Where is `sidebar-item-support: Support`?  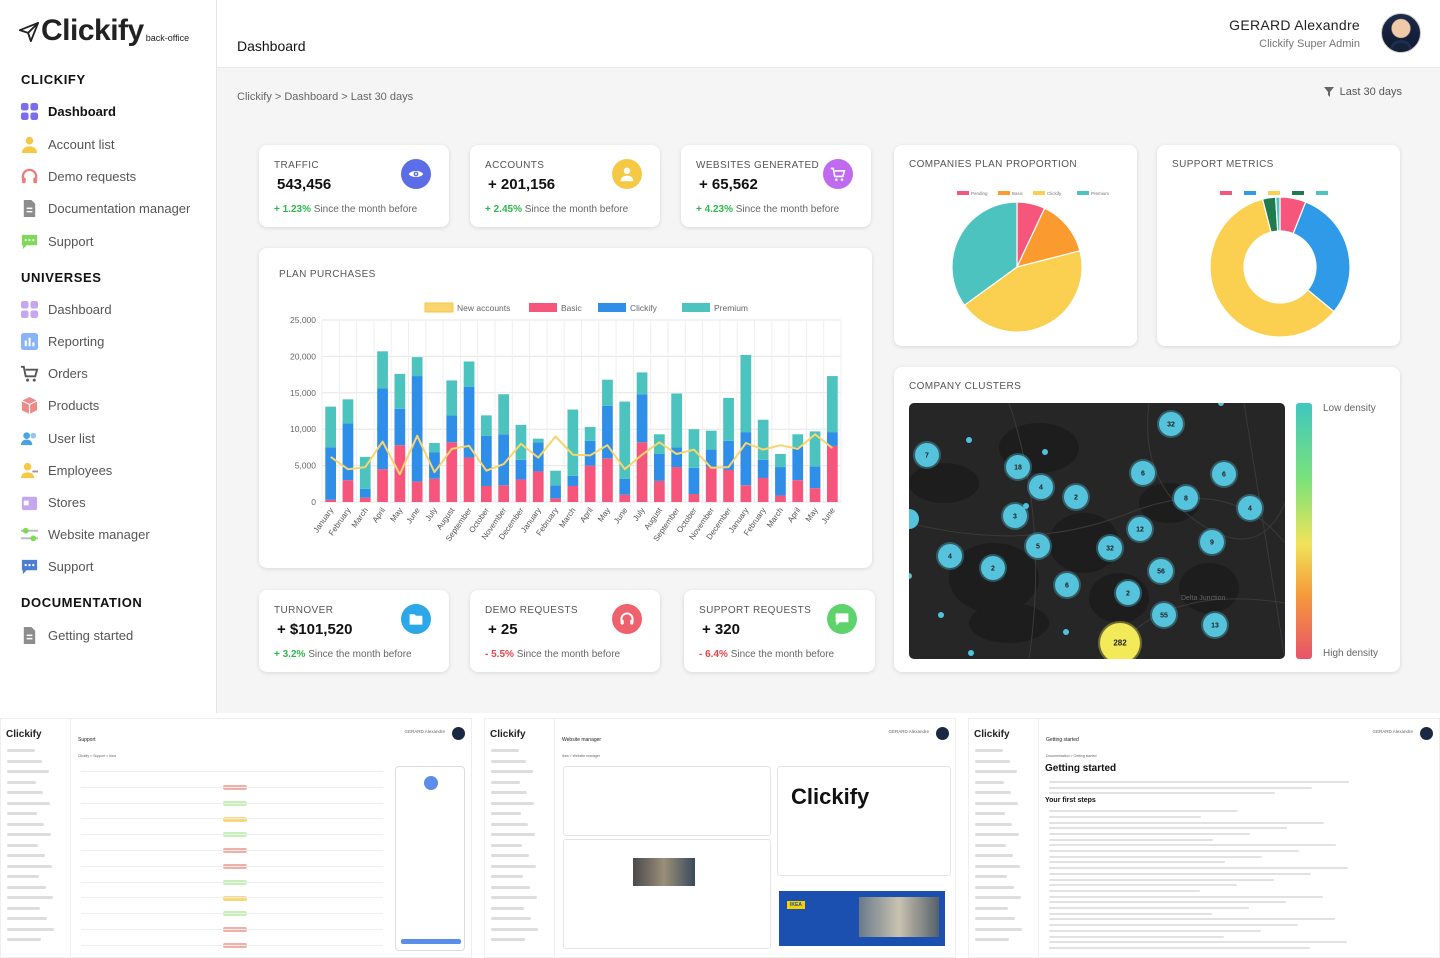
sidebar-item-support: Support is located at coordinates (57, 566).